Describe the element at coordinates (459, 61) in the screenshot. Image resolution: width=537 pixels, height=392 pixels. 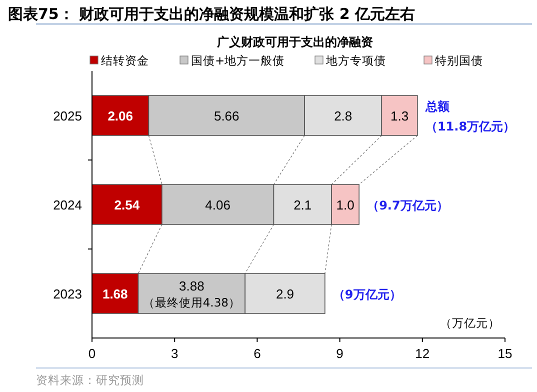
I see `legend-label: 特别国债` at that location.